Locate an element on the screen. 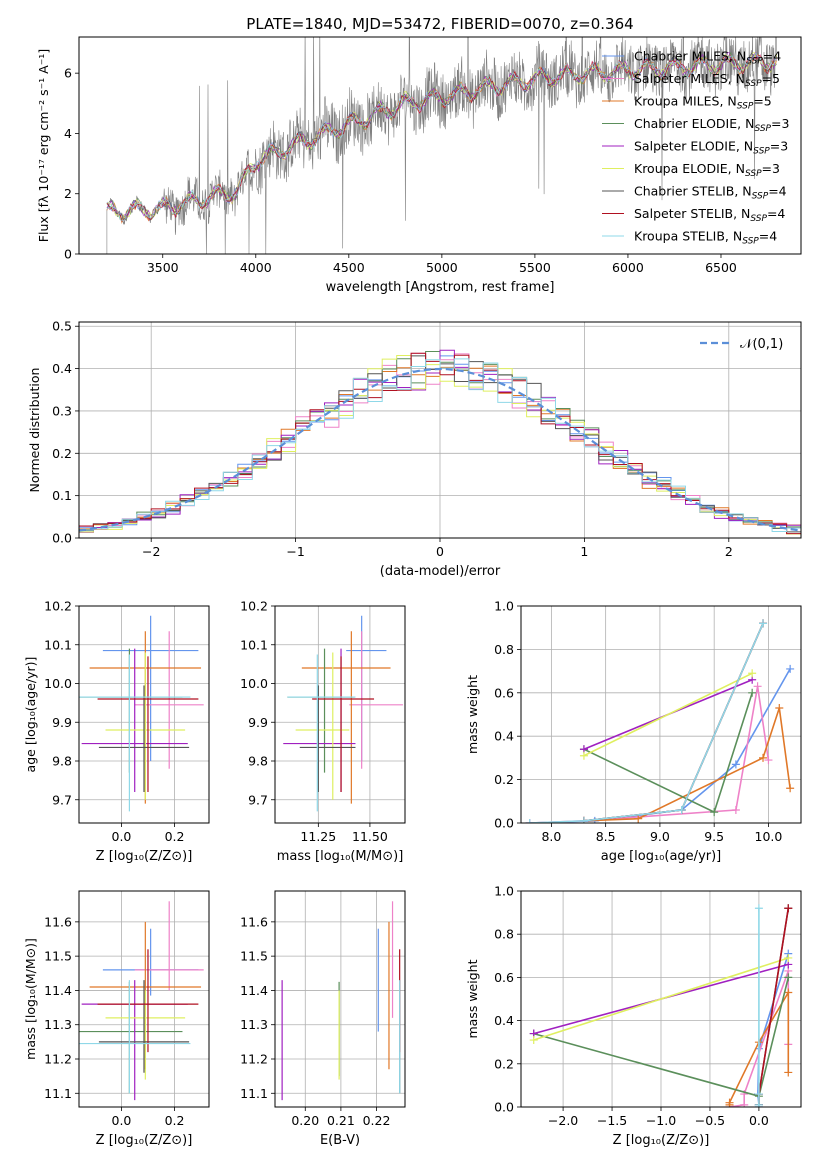  weight-vs-z-xtick-label: 0.0 is located at coordinates (759, 1120).